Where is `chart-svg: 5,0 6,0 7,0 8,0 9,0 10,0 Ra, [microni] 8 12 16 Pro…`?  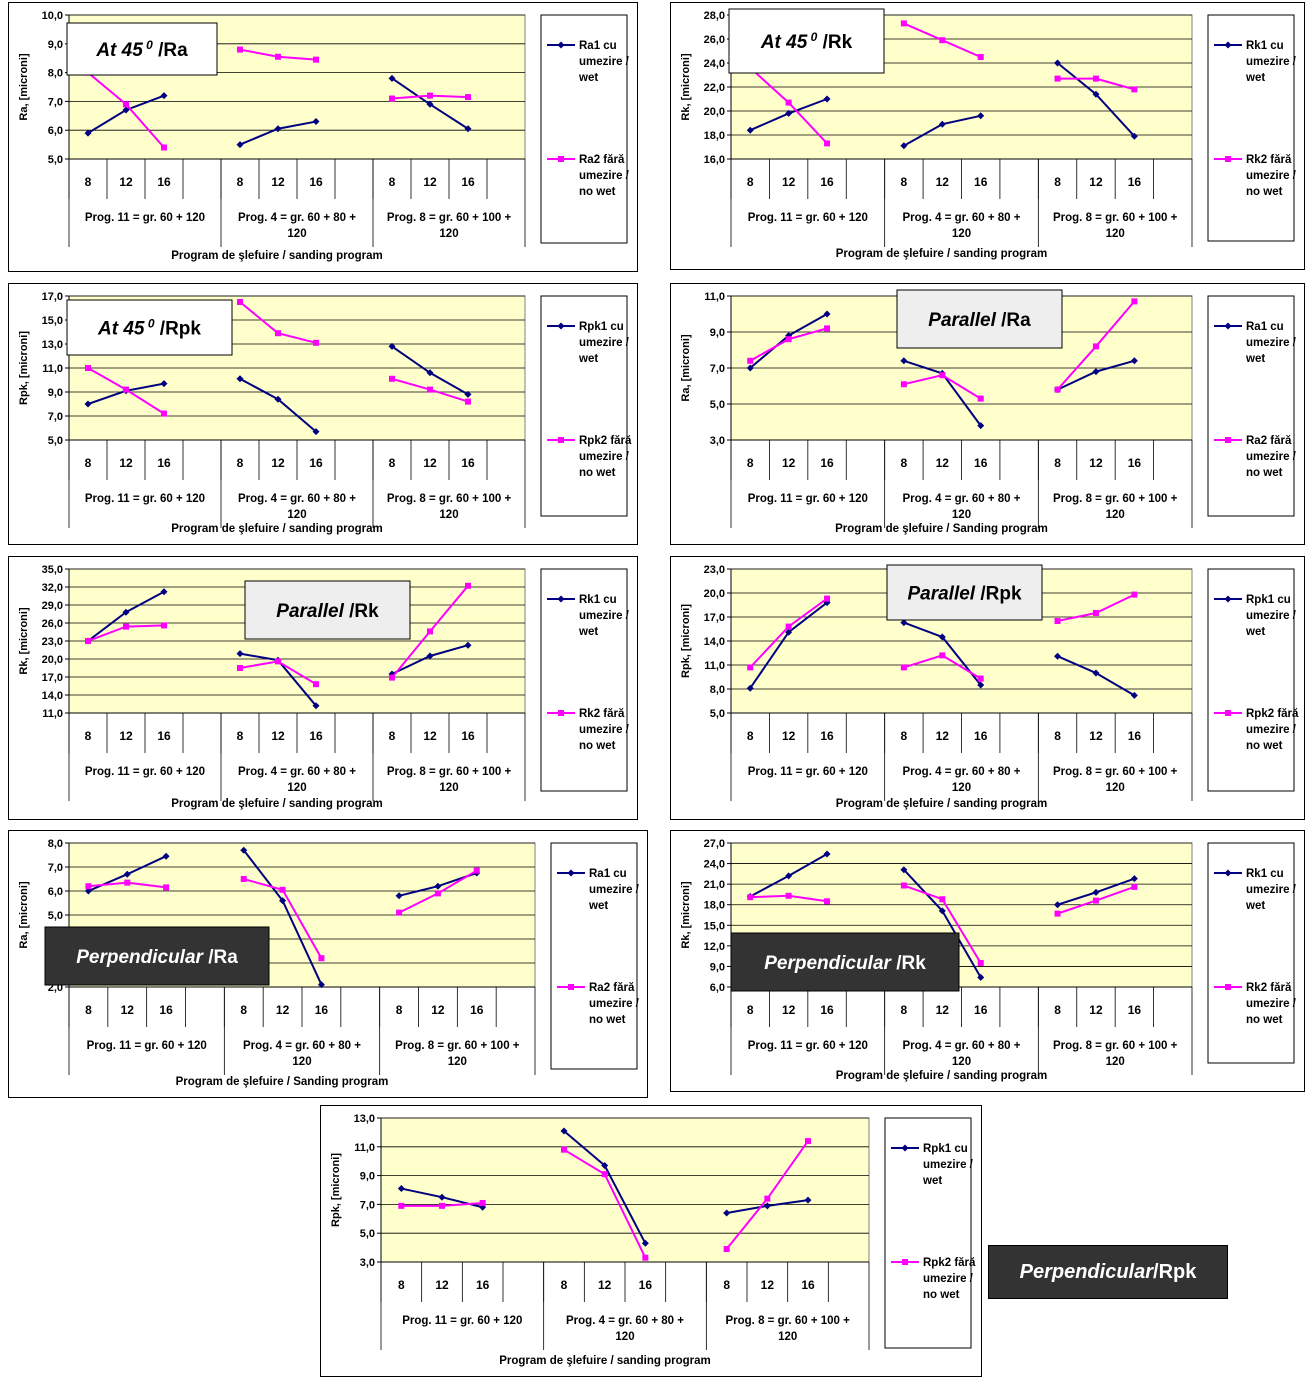
chart-svg: 5,0 6,0 7,0 8,0 9,0 10,0 Ra, [microni] 8 12 16 Pro… is located at coordinates (324, 136).